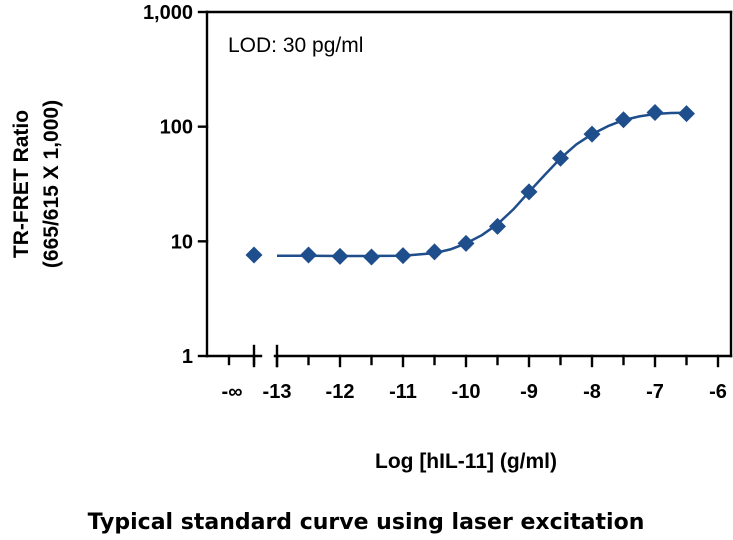 The height and width of the screenshot is (540, 733). What do you see at coordinates (187, 357) in the screenshot?
I see `y-tick-label: 1` at bounding box center [187, 357].